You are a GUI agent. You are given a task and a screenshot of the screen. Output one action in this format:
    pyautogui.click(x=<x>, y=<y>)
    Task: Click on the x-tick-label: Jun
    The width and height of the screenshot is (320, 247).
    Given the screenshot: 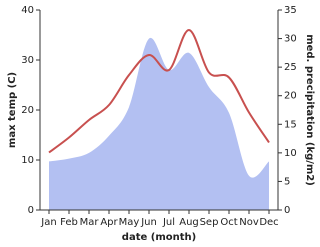 What is the action you would take?
    pyautogui.click(x=148, y=222)
    